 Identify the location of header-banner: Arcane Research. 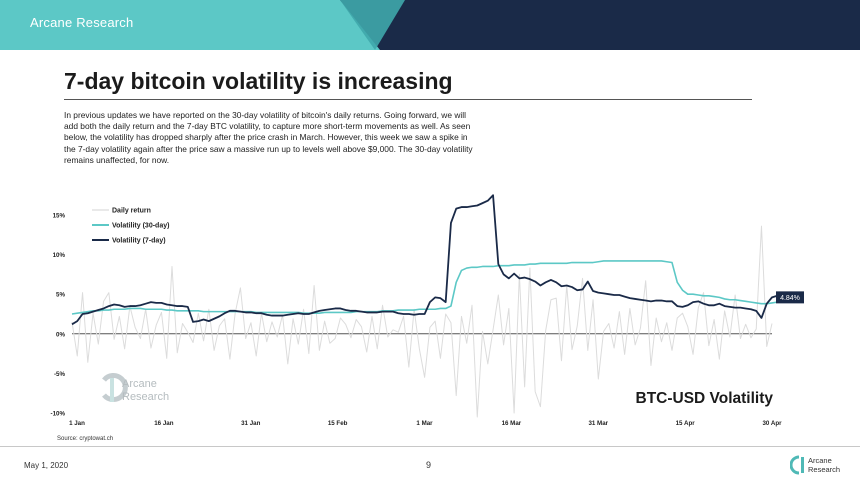
(430, 25).